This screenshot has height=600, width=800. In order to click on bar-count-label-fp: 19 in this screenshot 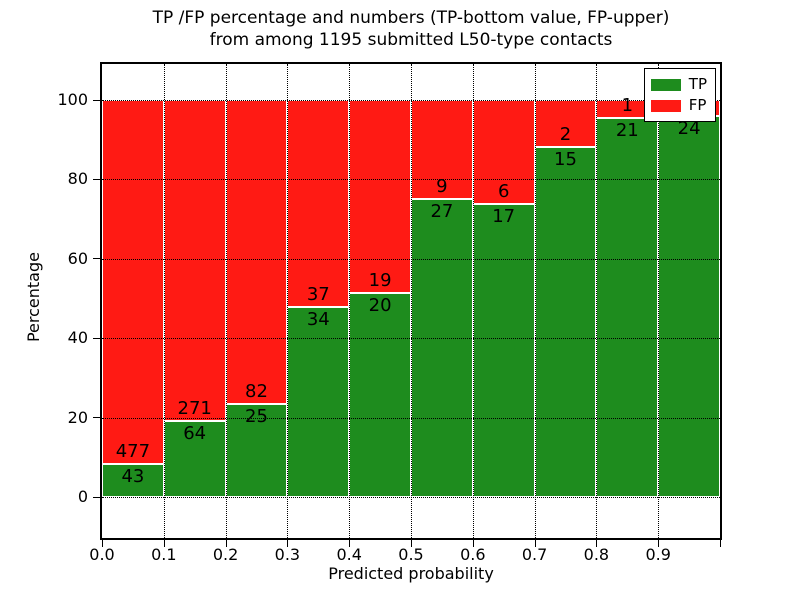, I will do `click(380, 281)`.